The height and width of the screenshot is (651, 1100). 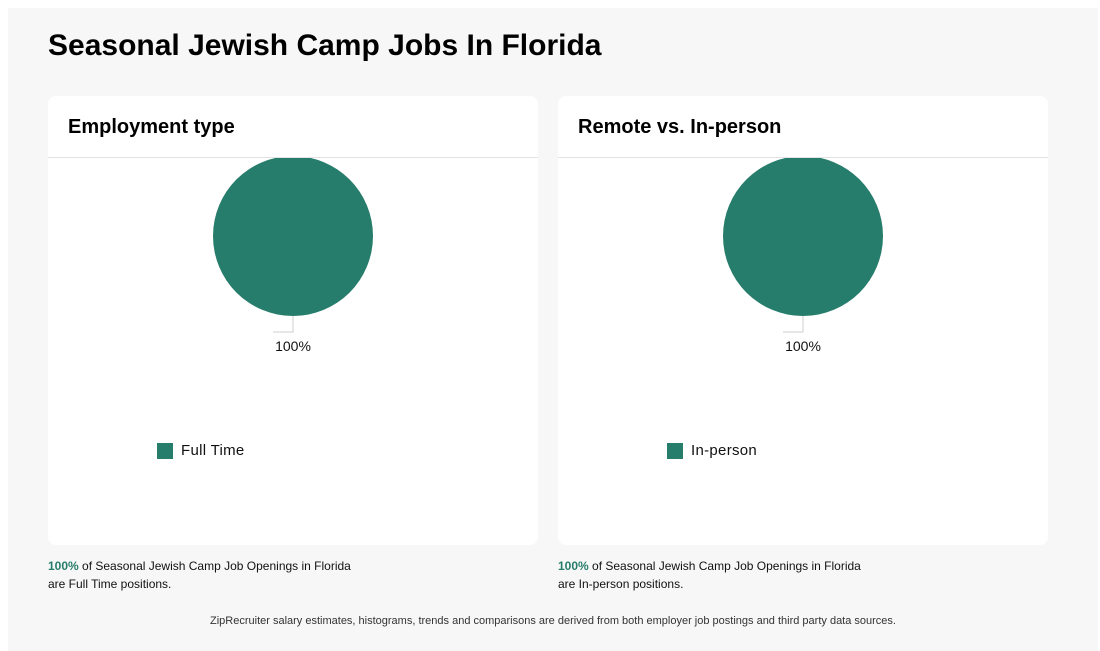 What do you see at coordinates (803, 127) in the screenshot?
I see `card-header: Remote vs. In-person` at bounding box center [803, 127].